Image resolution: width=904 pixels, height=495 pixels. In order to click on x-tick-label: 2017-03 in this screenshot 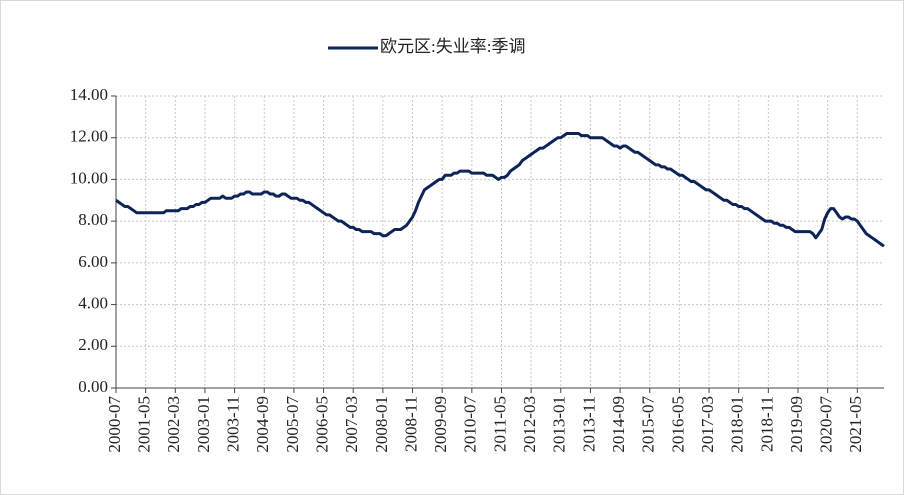, I will do `click(707, 424)`.